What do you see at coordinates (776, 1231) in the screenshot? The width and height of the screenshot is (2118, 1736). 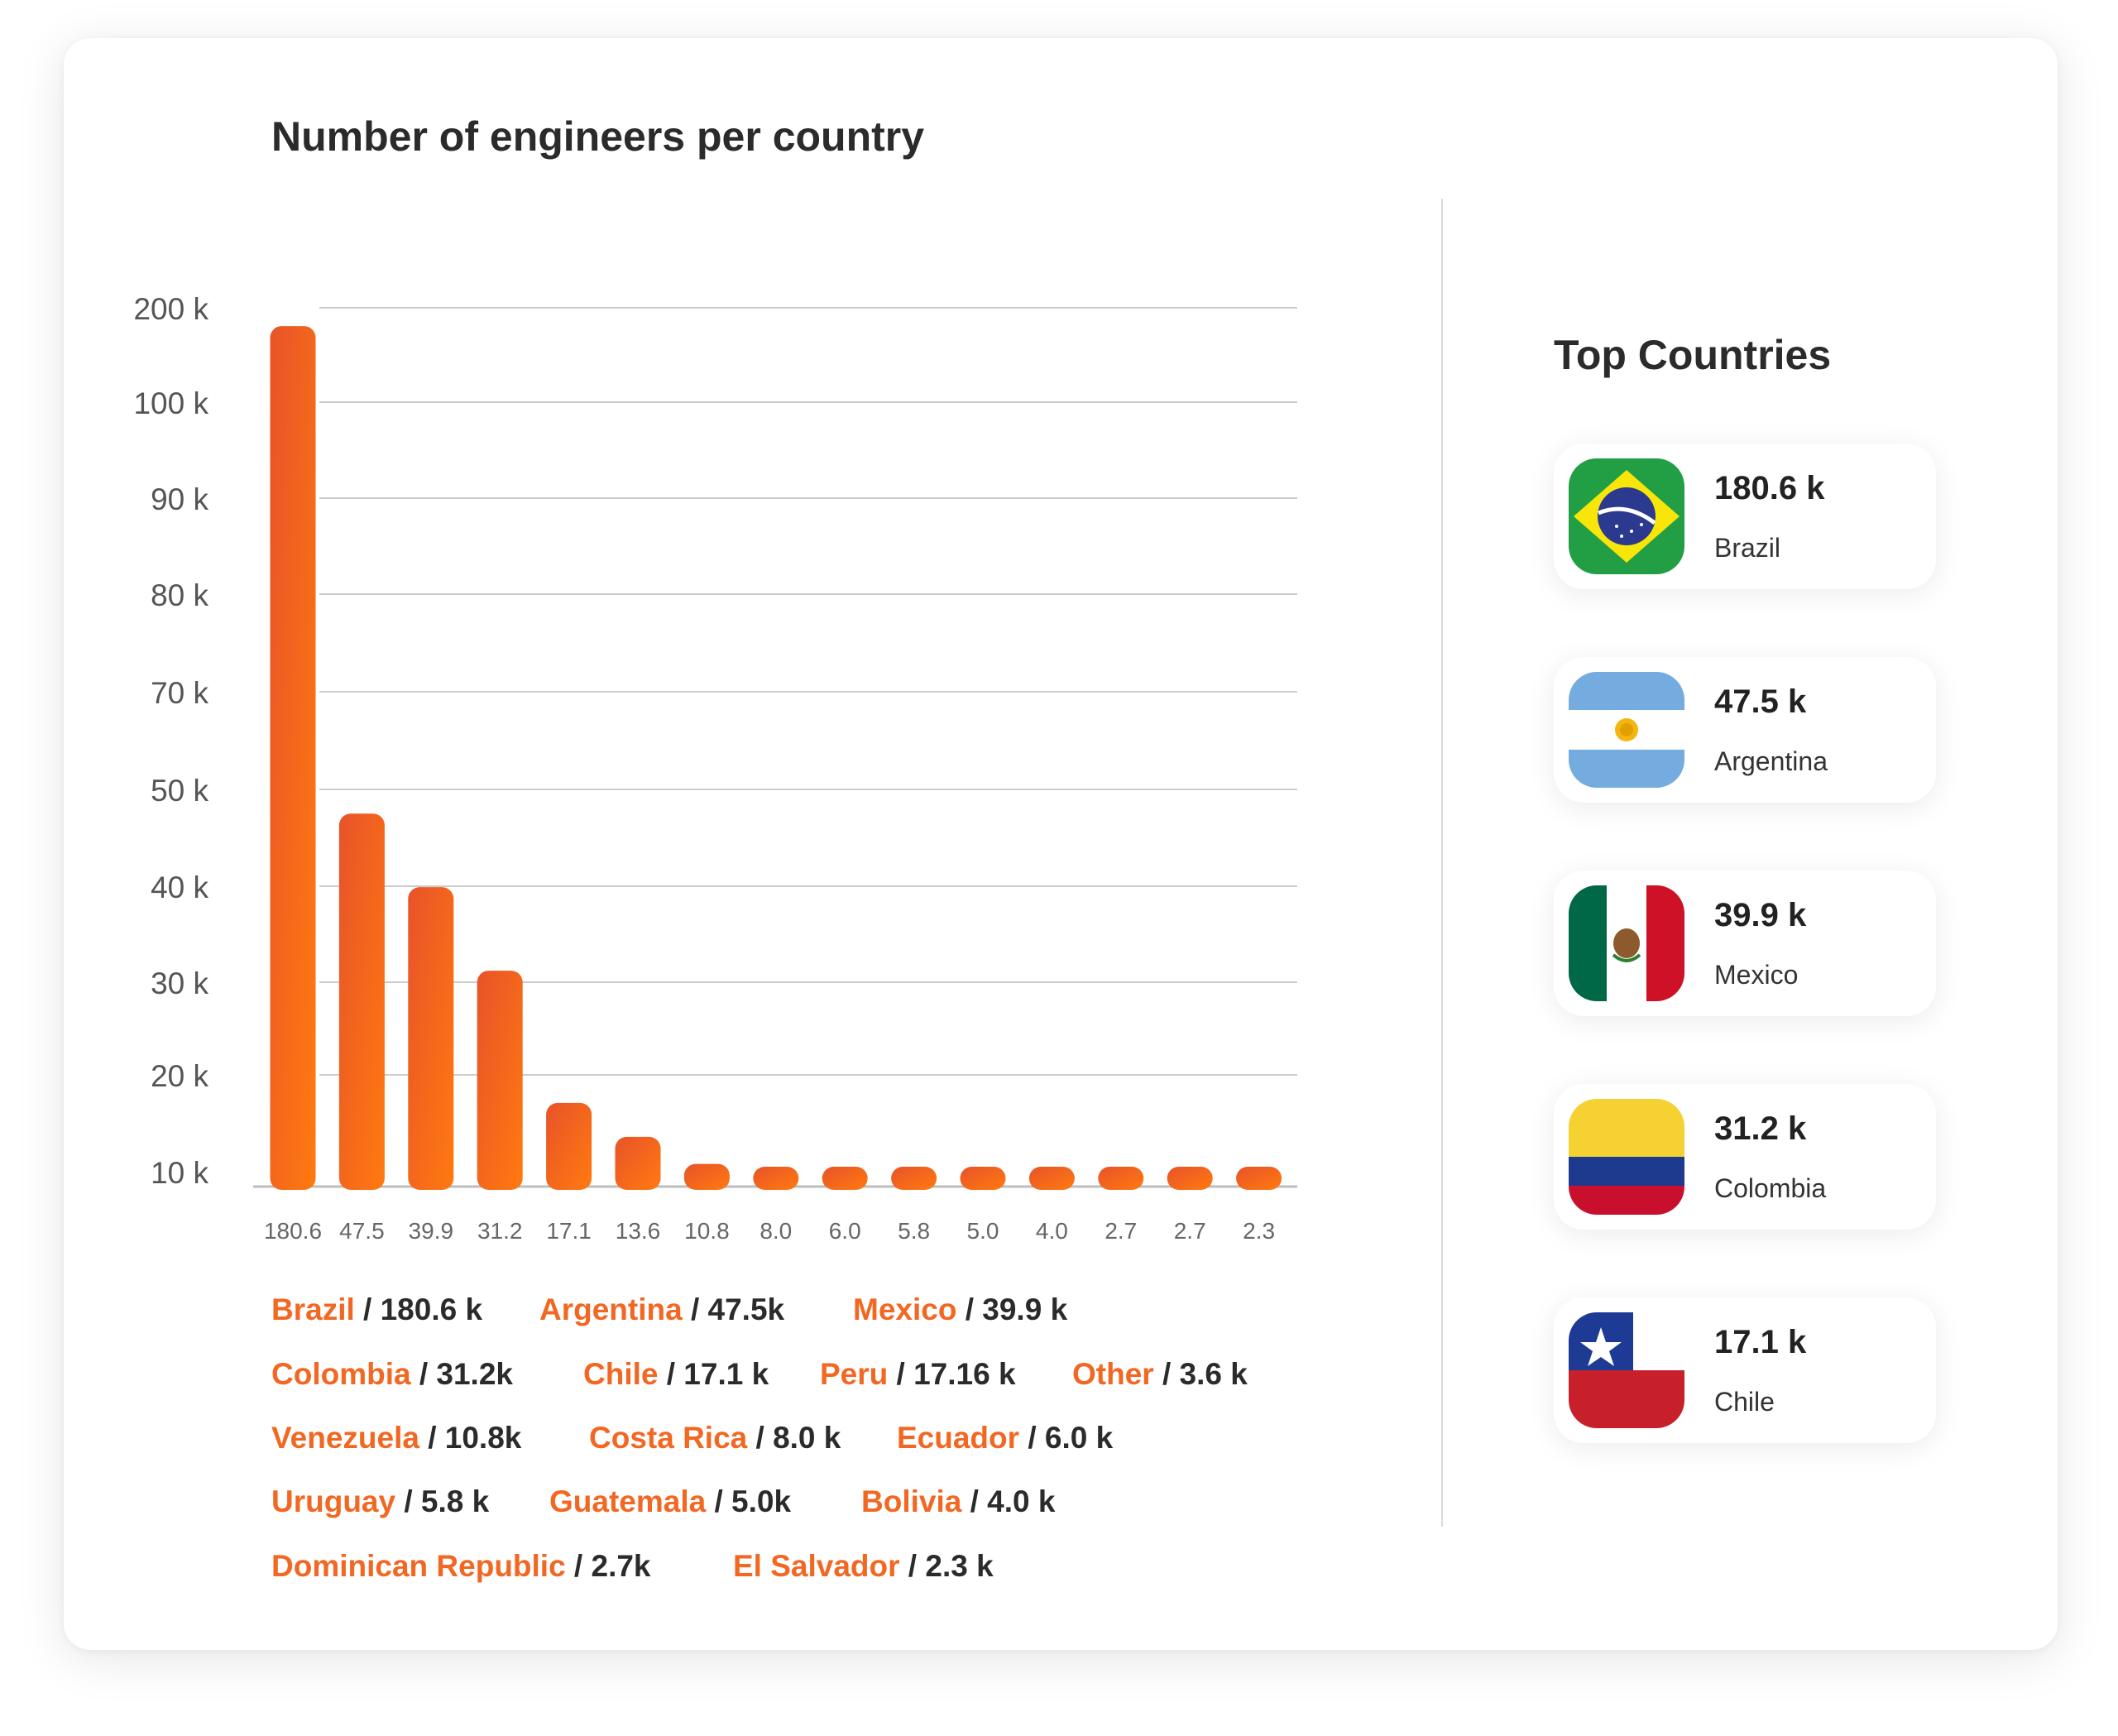 I see `x-tick-label: 8.0` at bounding box center [776, 1231].